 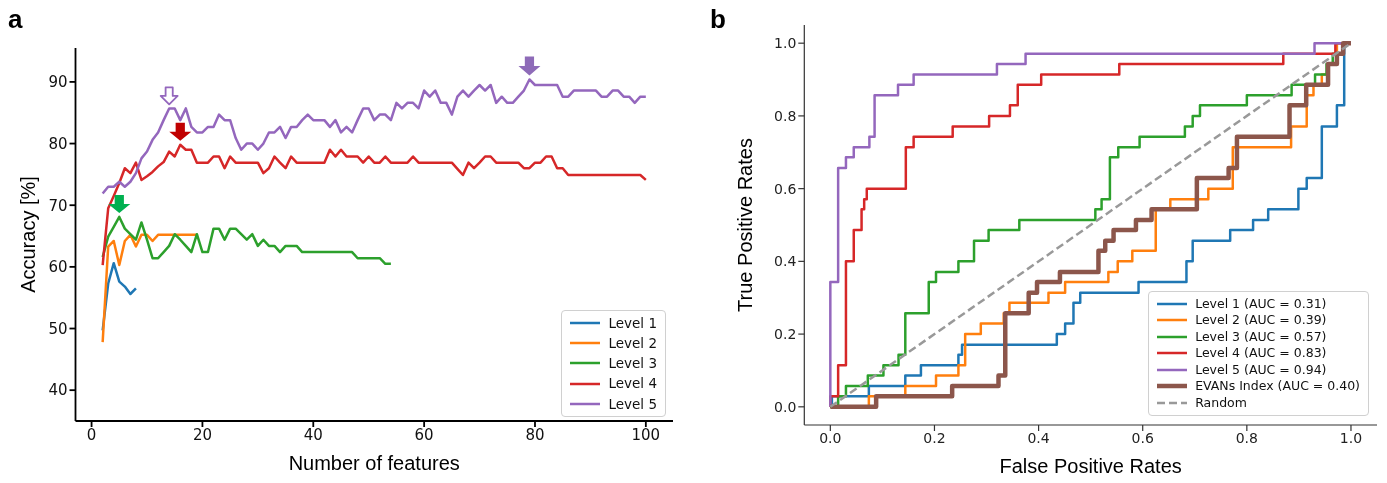 I want to click on y-tick-label: 0.4, so click(x=785, y=261).